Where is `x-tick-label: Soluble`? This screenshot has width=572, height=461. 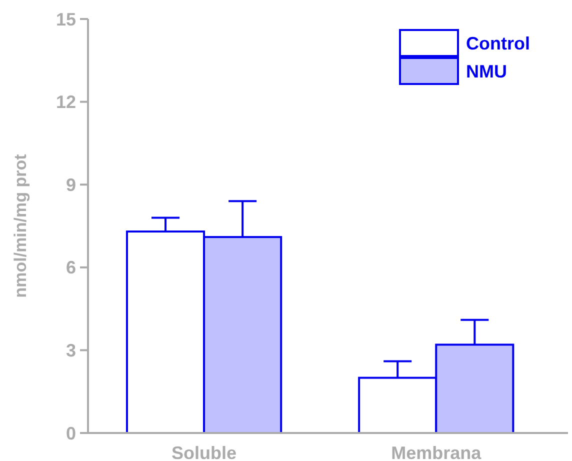
x-tick-label: Soluble is located at coordinates (204, 452).